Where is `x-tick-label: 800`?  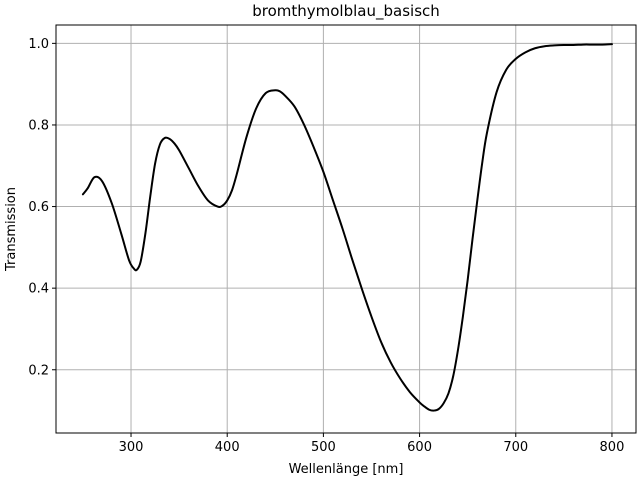
x-tick-label: 800 is located at coordinates (612, 447).